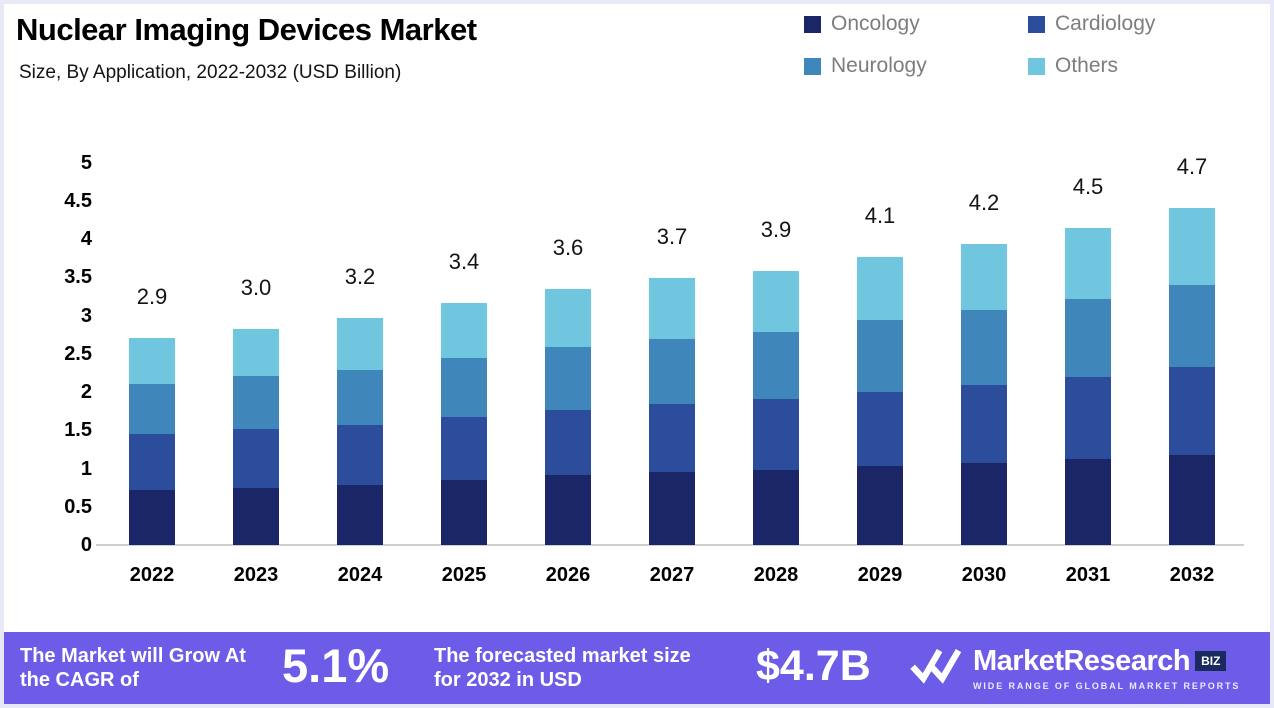 Image resolution: width=1274 pixels, height=708 pixels. Describe the element at coordinates (672, 236) in the screenshot. I see `bar-total-label: 3.7` at that location.